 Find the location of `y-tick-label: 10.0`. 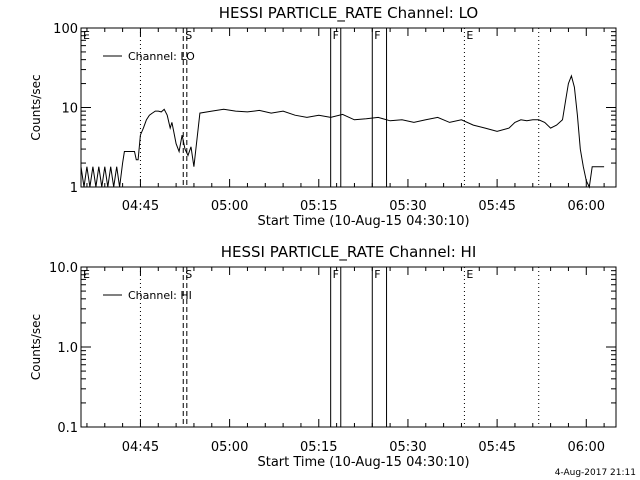

y-tick-label: 10.0 is located at coordinates (63, 268).